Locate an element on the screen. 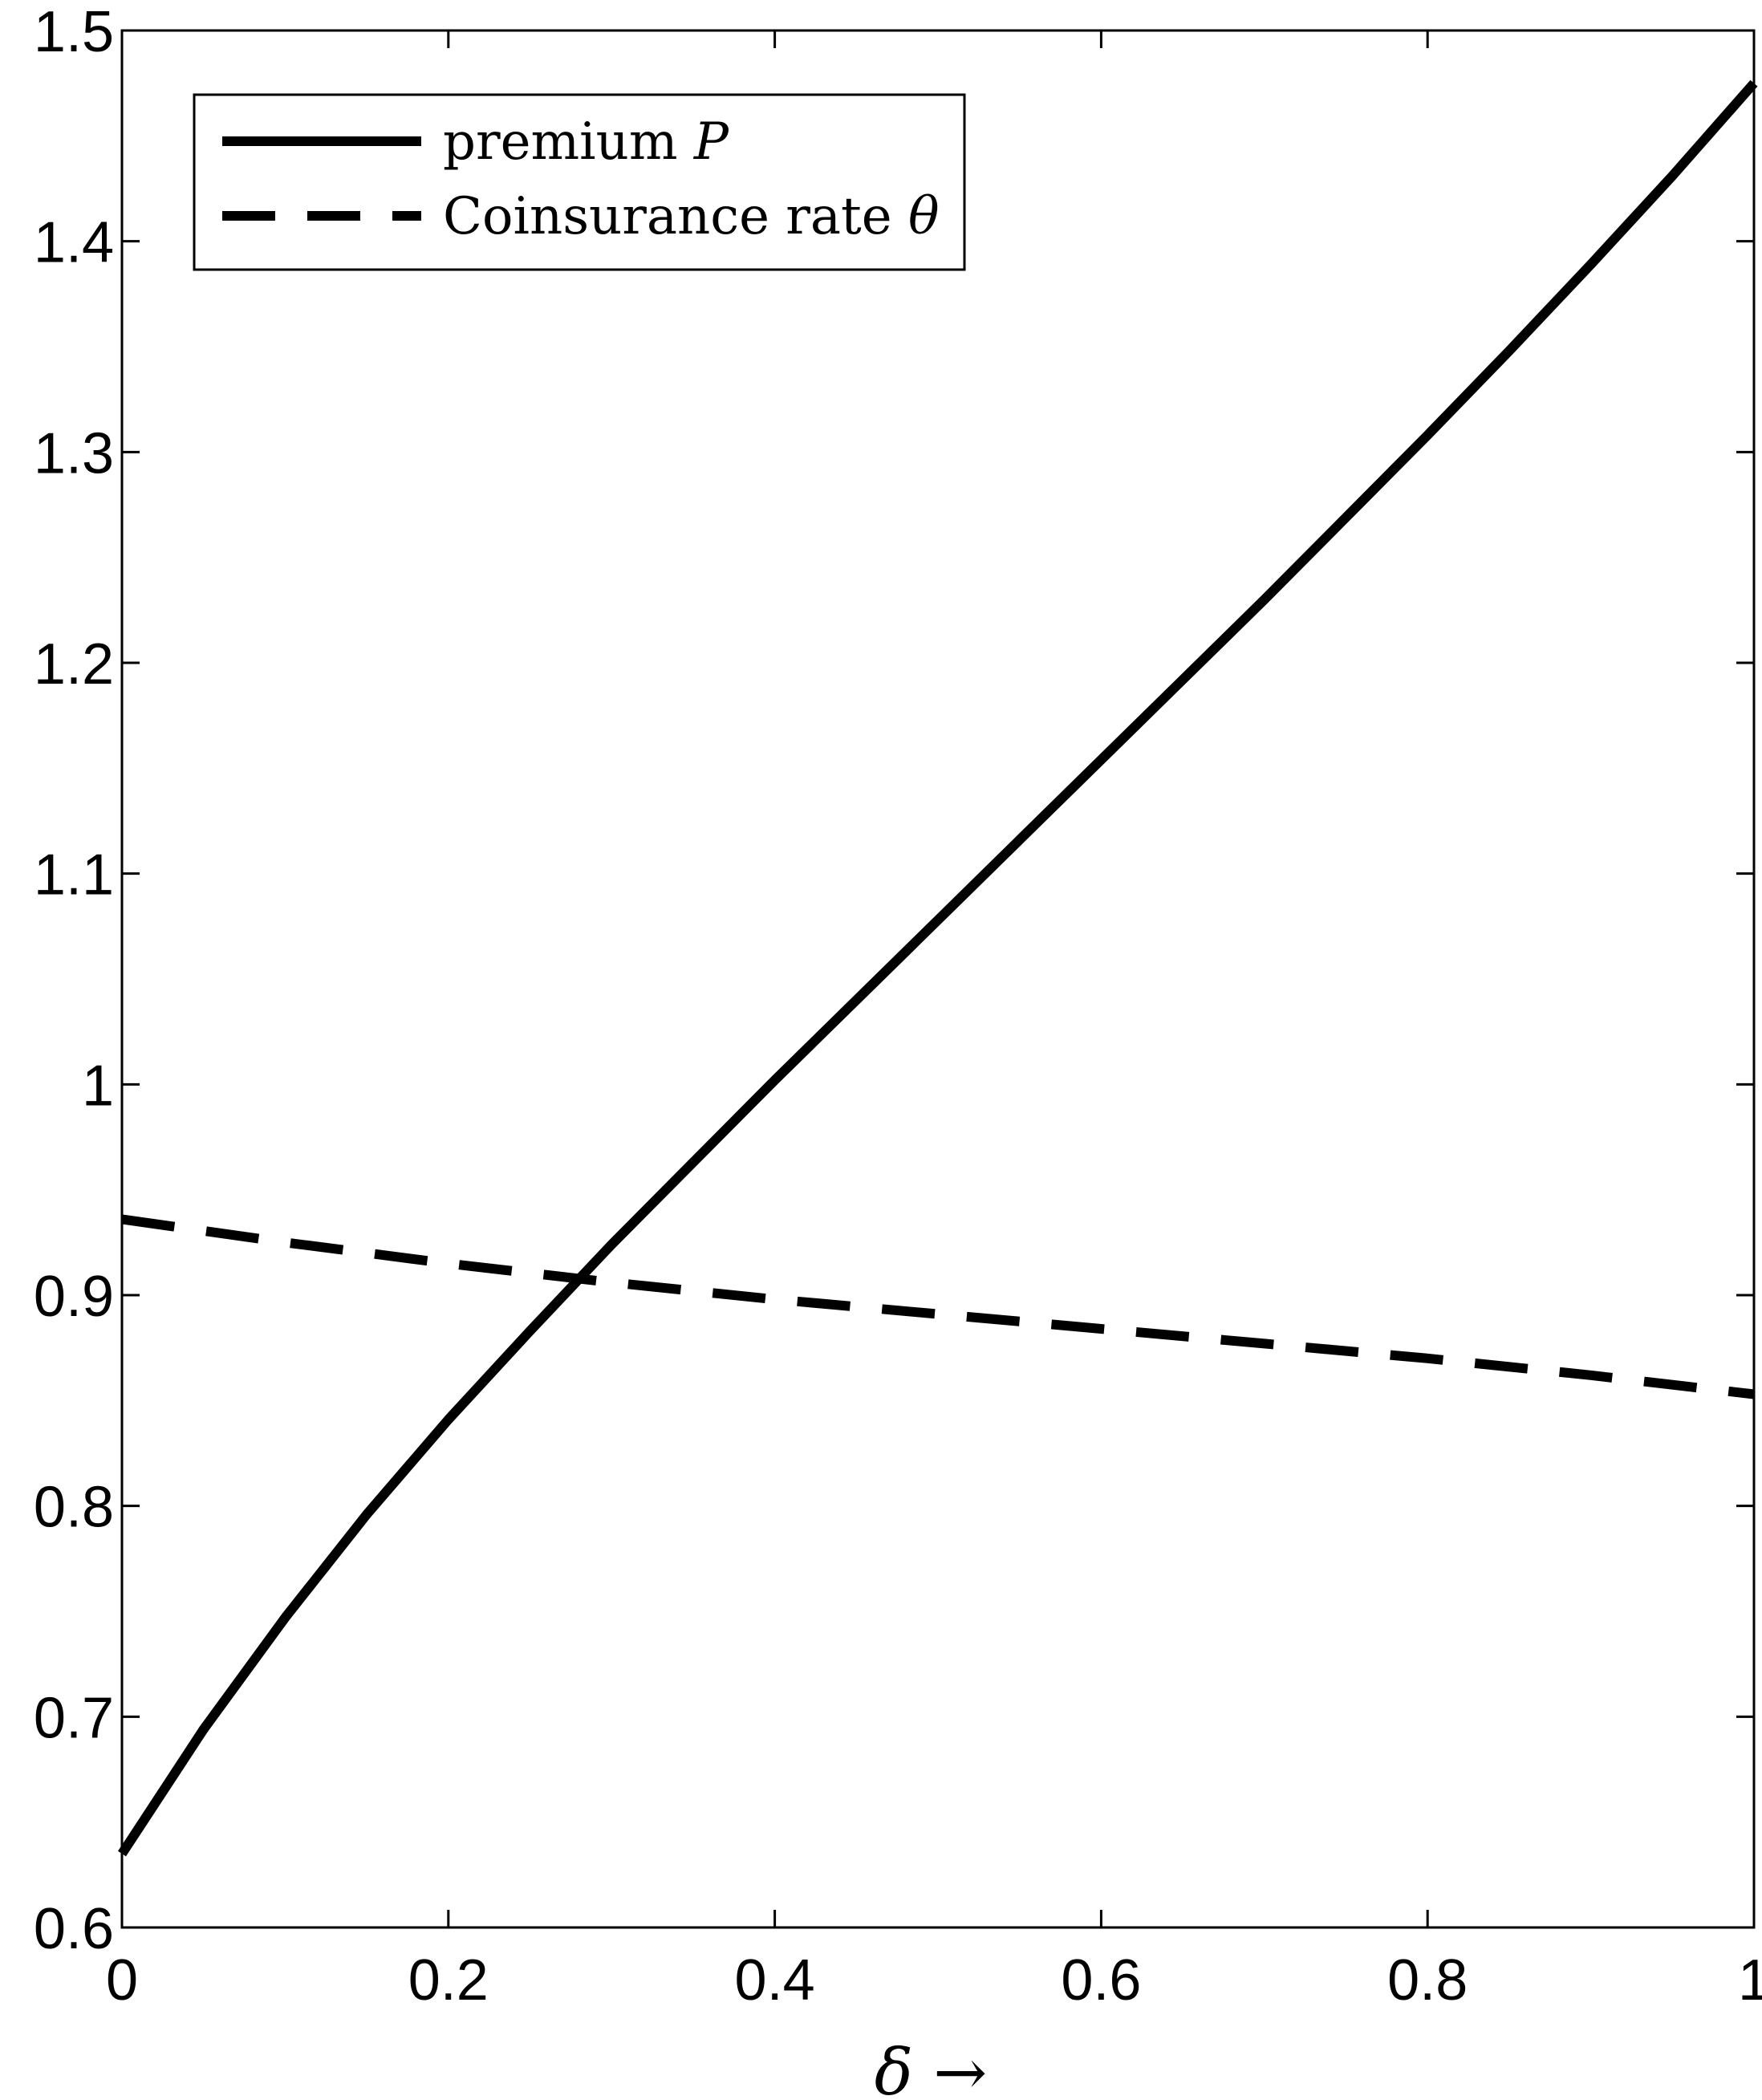 The image size is (1762, 2100). y-tick-label: 1.1 is located at coordinates (74, 875).